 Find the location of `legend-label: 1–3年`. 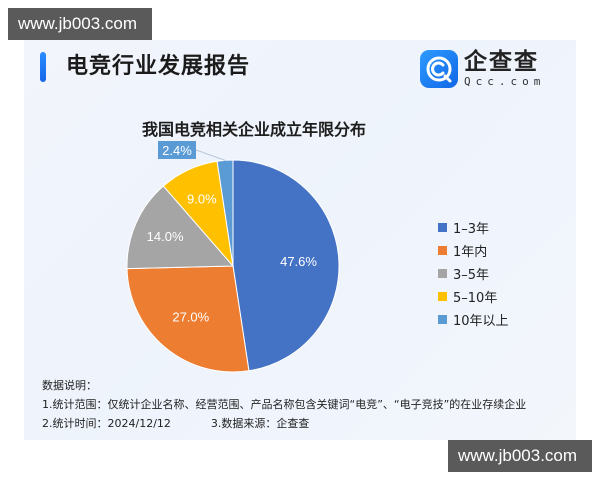

legend-label: 1–3年 is located at coordinates (471, 229).